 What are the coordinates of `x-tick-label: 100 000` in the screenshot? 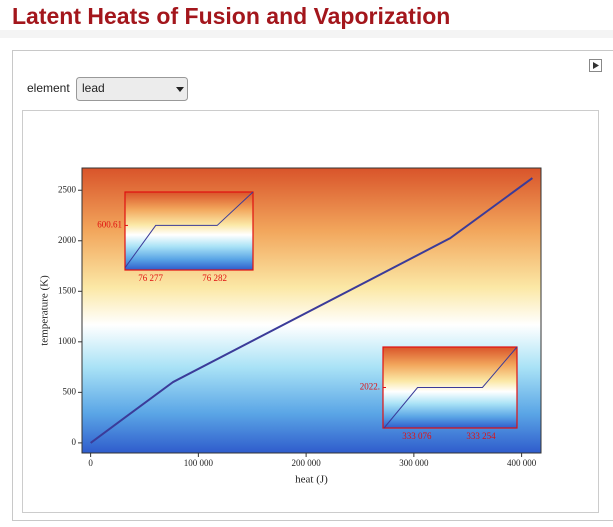 It's located at (199, 463).